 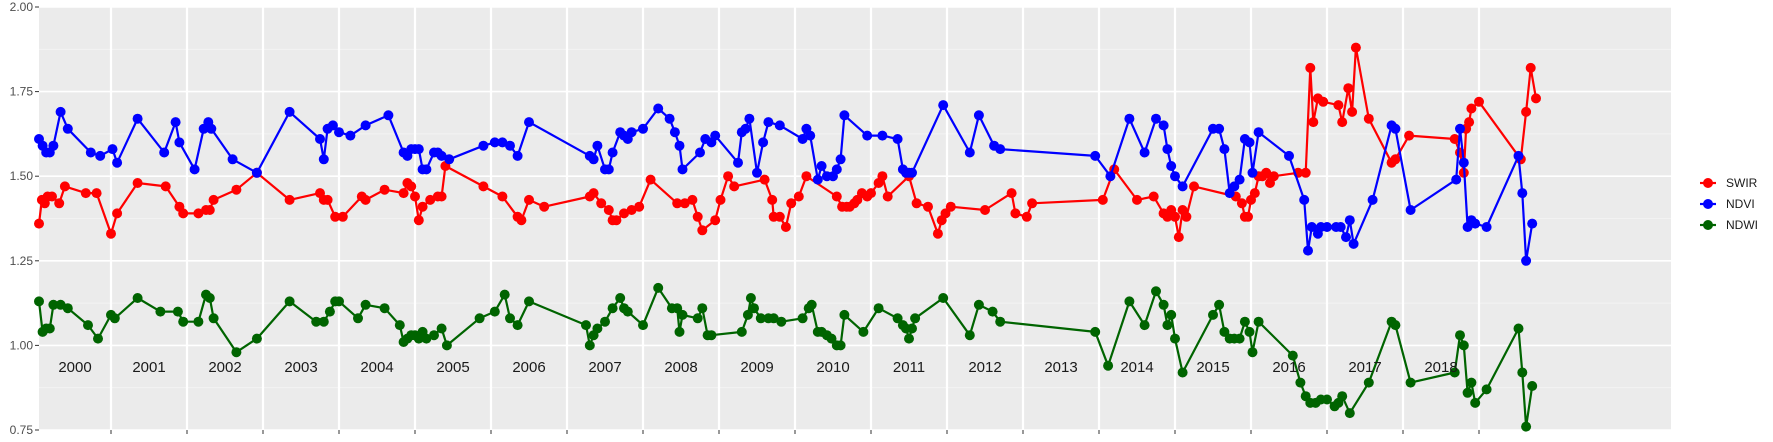 What do you see at coordinates (1742, 183) in the screenshot?
I see `legend-label: SWIR` at bounding box center [1742, 183].